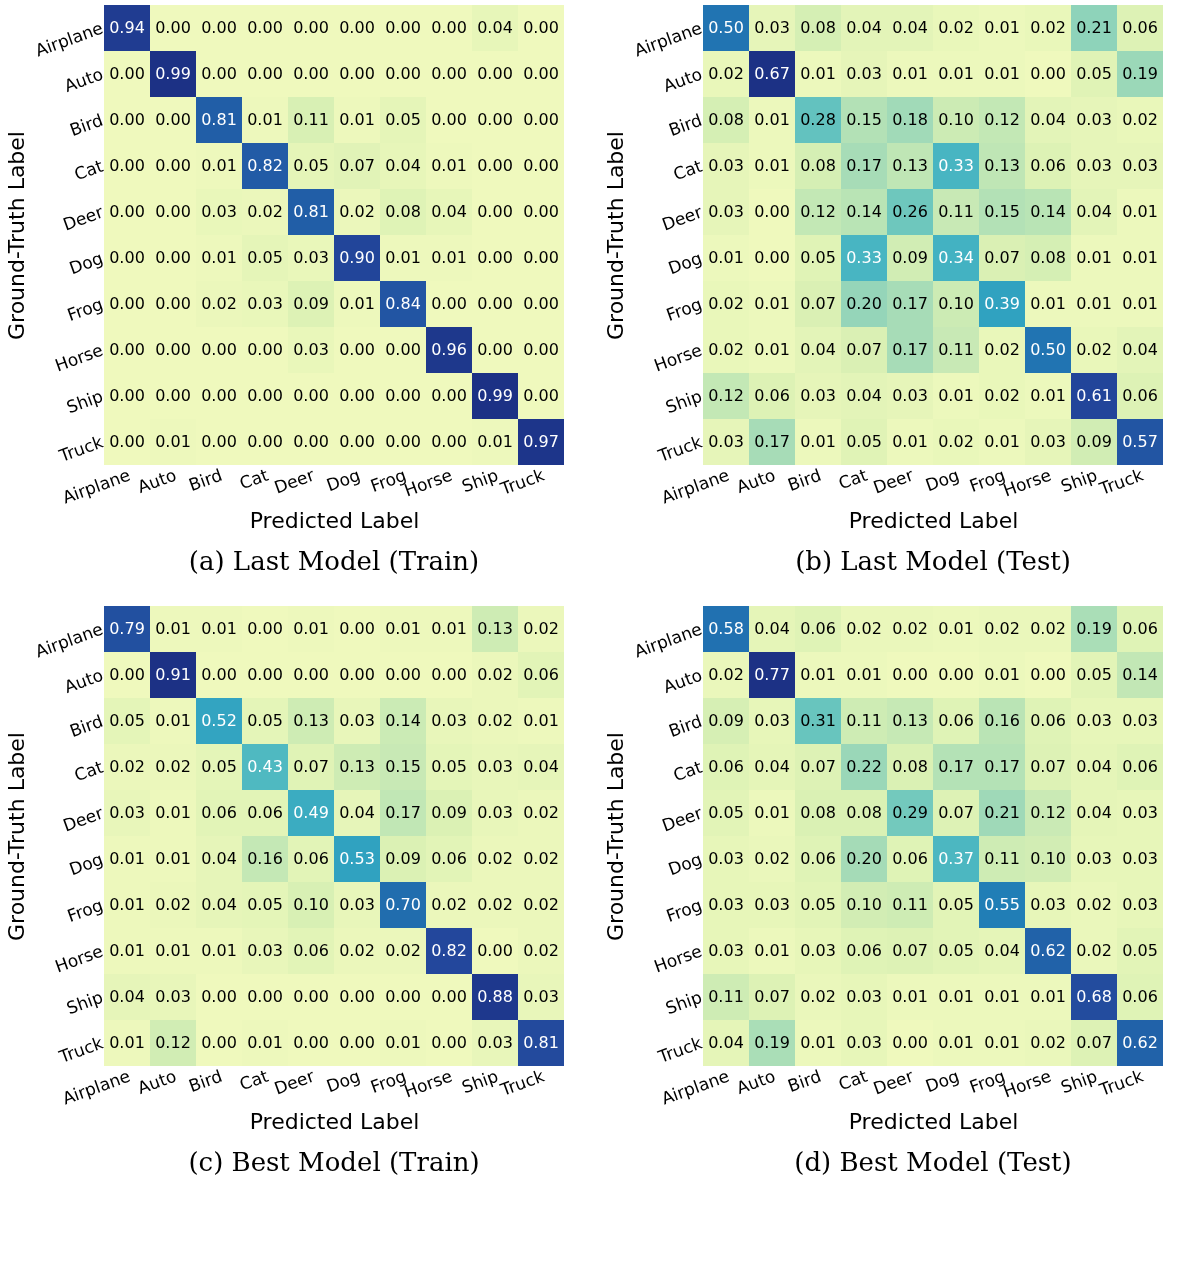  What do you see at coordinates (818, 720) in the screenshot?
I see `data-label: 0.31` at bounding box center [818, 720].